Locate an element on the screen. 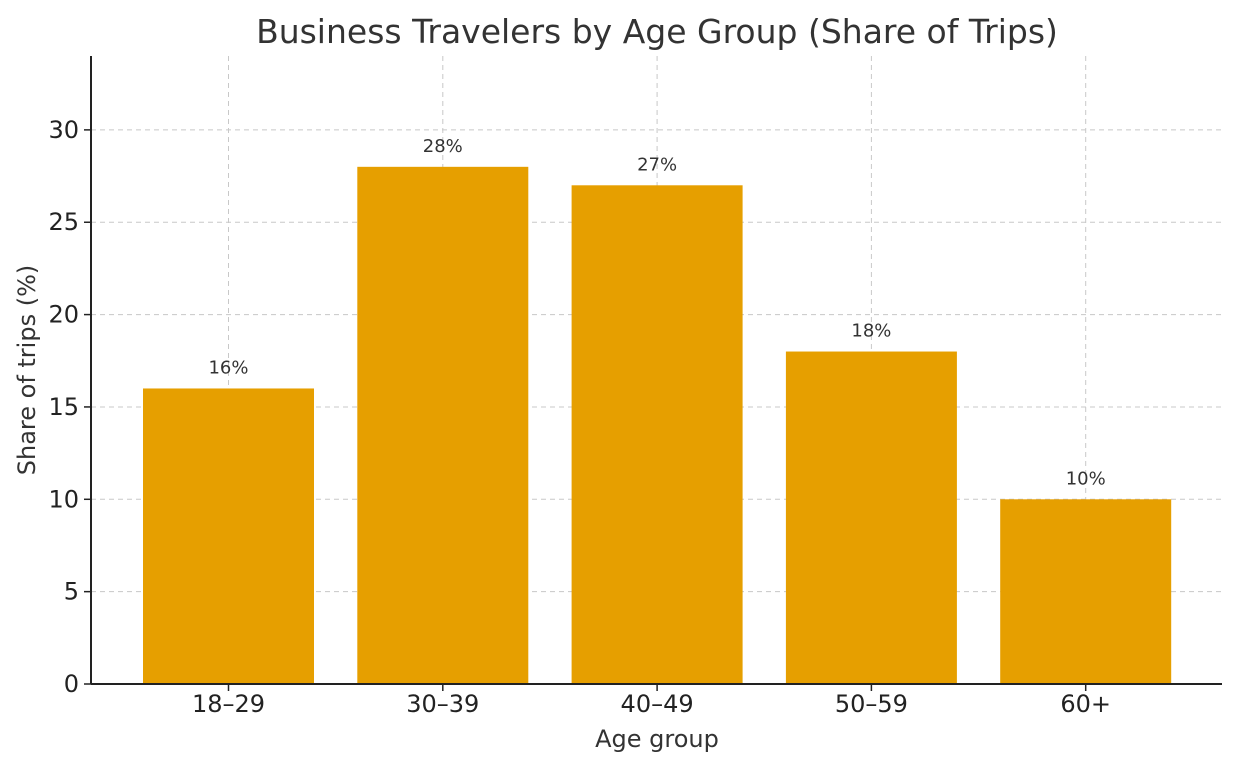 The height and width of the screenshot is (768, 1238). x-tick-label: 40–49 is located at coordinates (657, 704).